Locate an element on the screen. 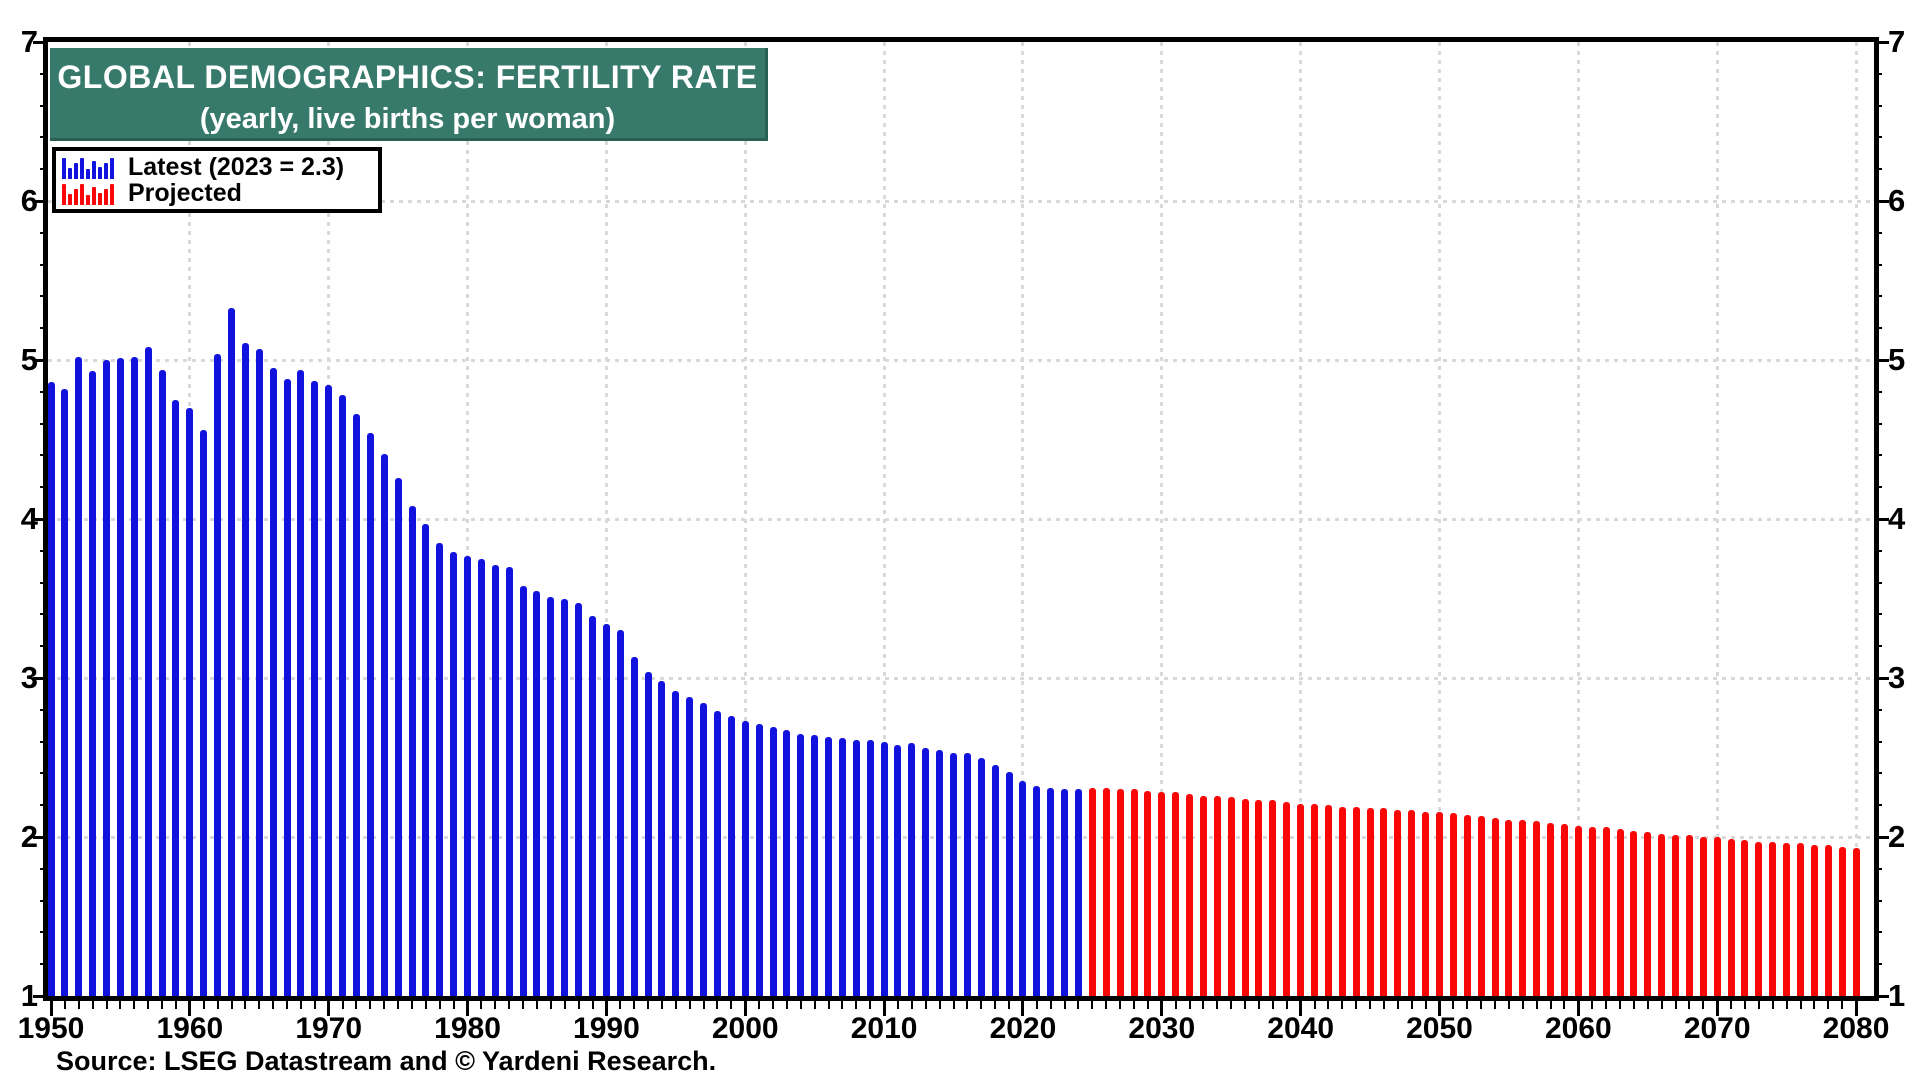 The width and height of the screenshot is (1920, 1080). bar-1996 is located at coordinates (690, 846).